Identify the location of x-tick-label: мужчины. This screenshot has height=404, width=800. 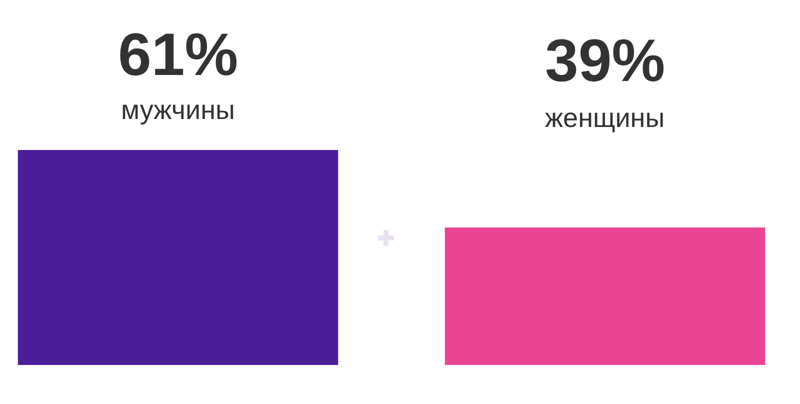
(178, 110).